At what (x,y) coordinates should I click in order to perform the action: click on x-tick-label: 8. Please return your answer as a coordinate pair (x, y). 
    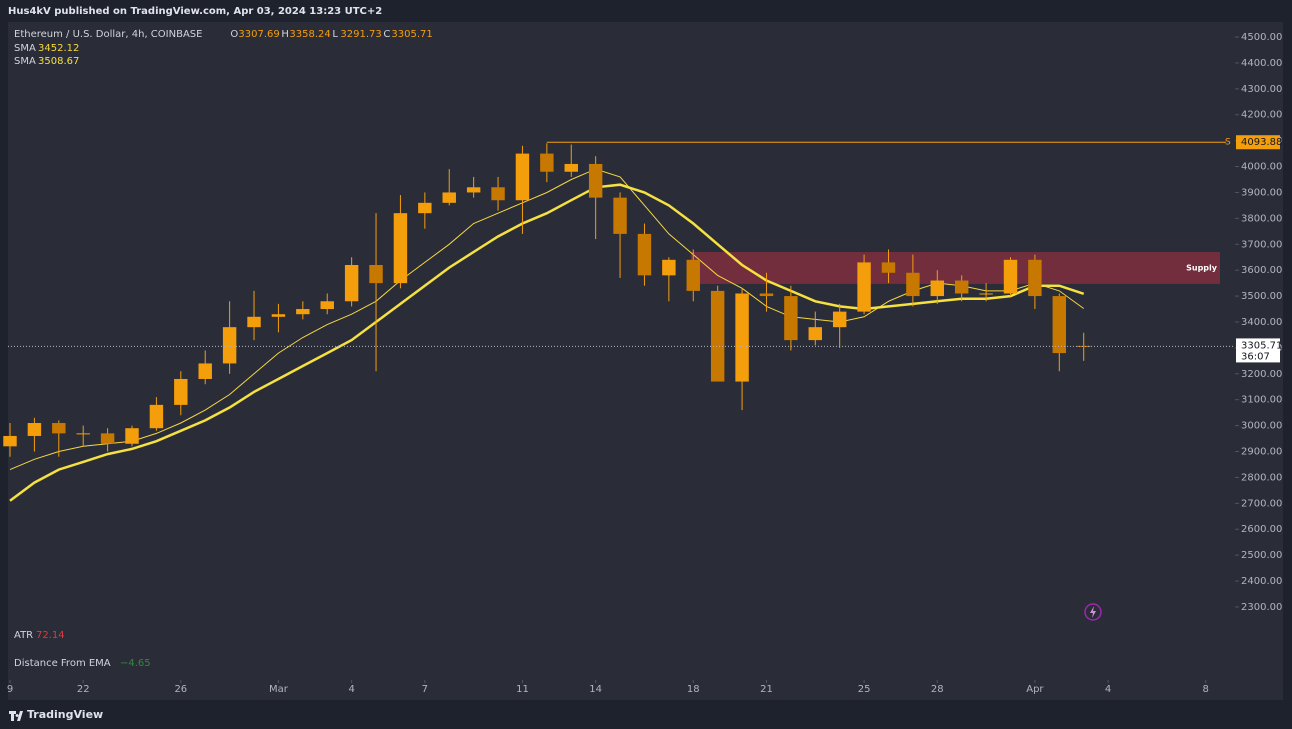
    Looking at the image, I should click on (1206, 689).